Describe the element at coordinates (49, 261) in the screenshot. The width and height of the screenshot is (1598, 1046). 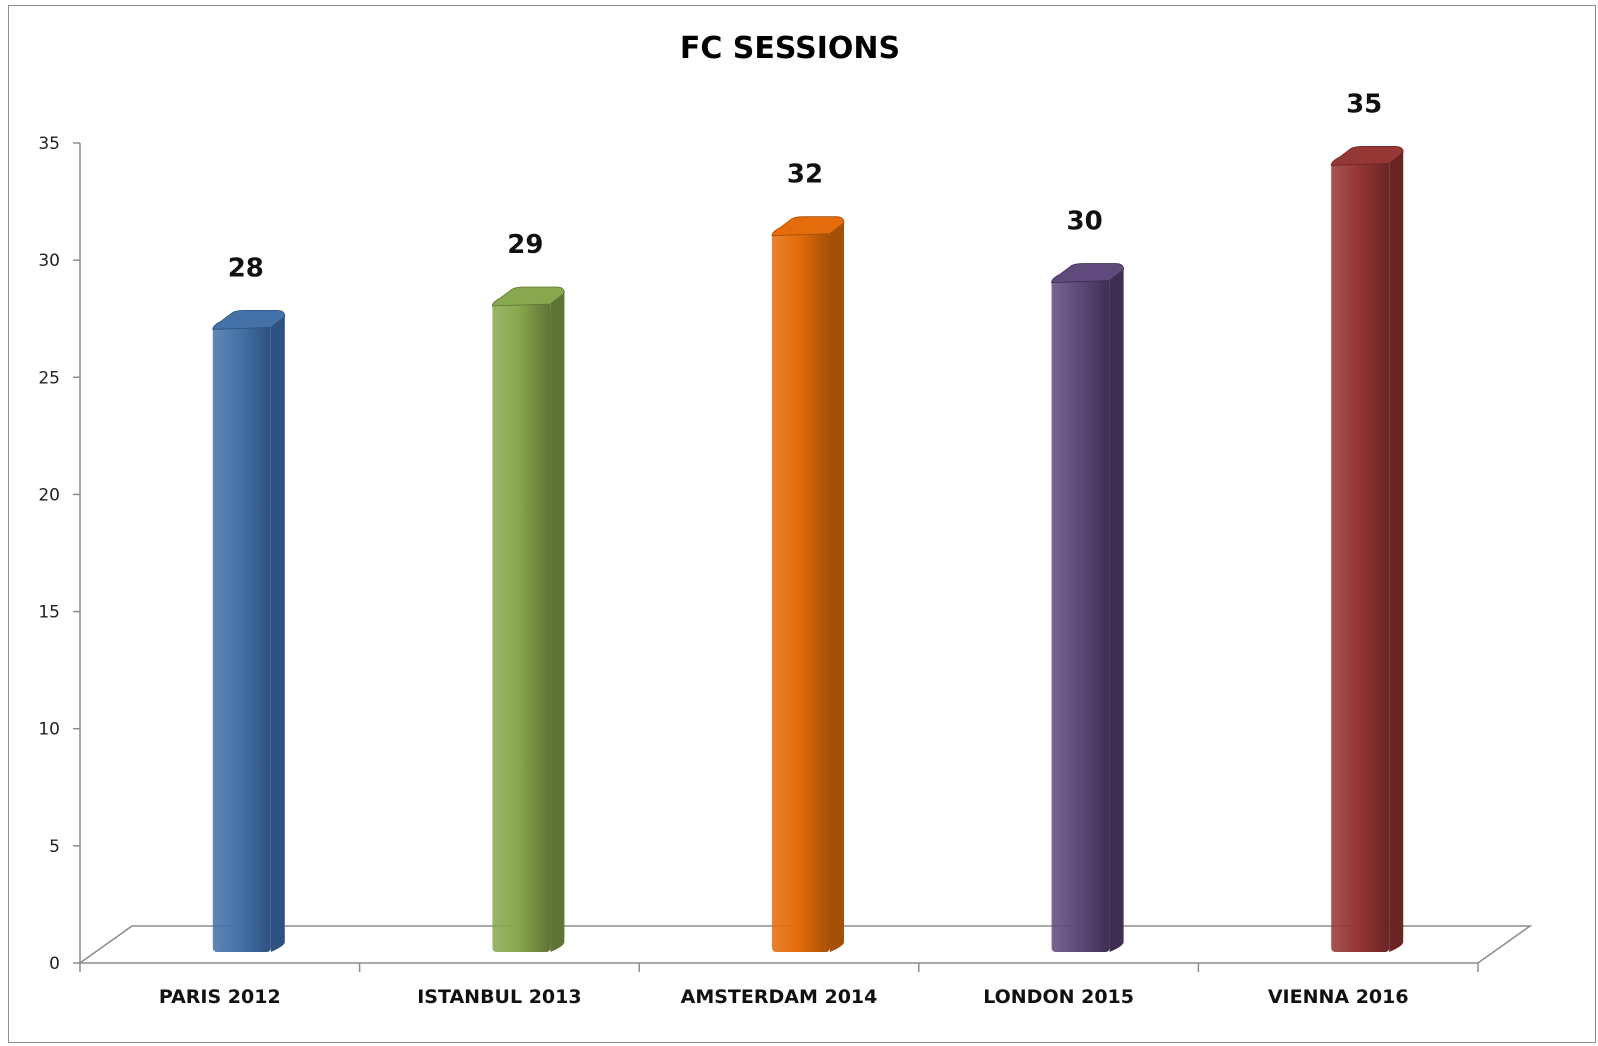
I see `y-tick-label: 30` at that location.